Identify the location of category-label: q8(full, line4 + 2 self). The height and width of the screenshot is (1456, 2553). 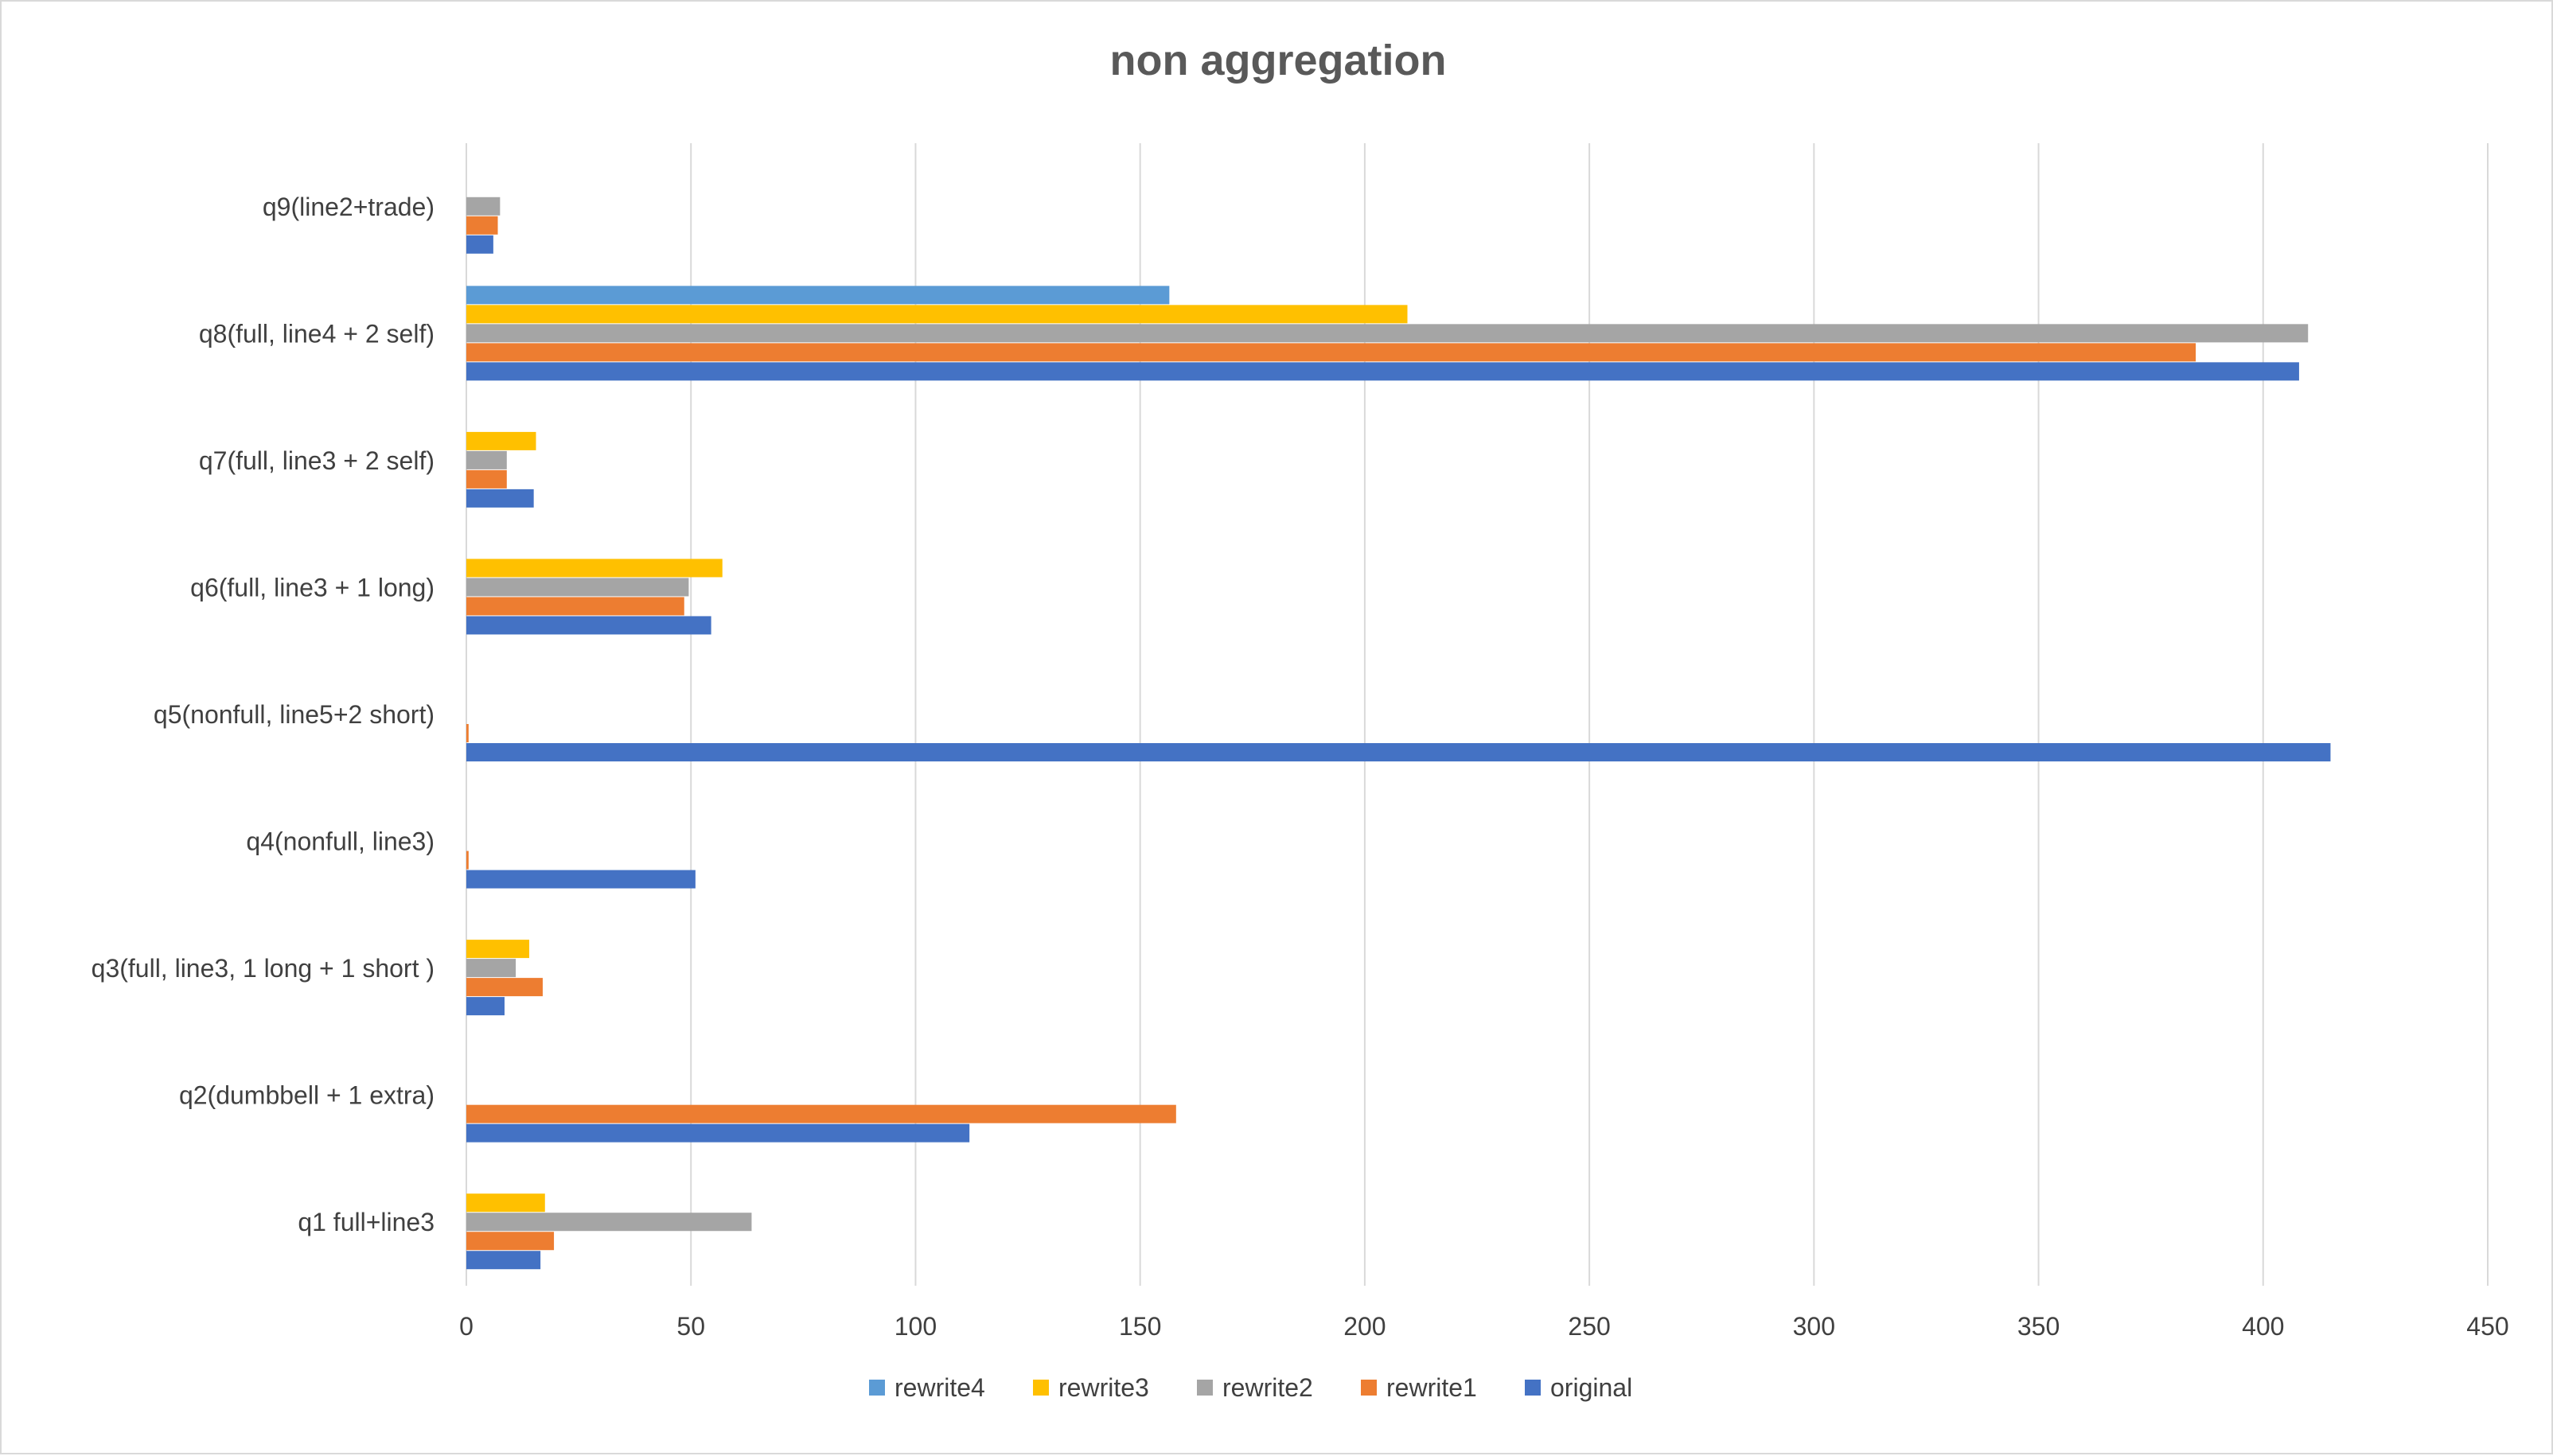
(317, 333).